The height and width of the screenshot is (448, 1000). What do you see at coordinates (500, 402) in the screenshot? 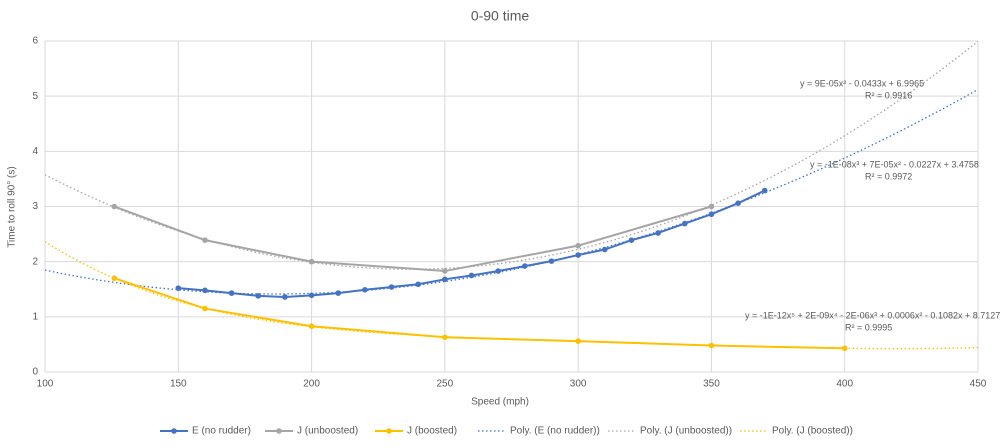
I see `x-axis-title: Speed (mph)` at bounding box center [500, 402].